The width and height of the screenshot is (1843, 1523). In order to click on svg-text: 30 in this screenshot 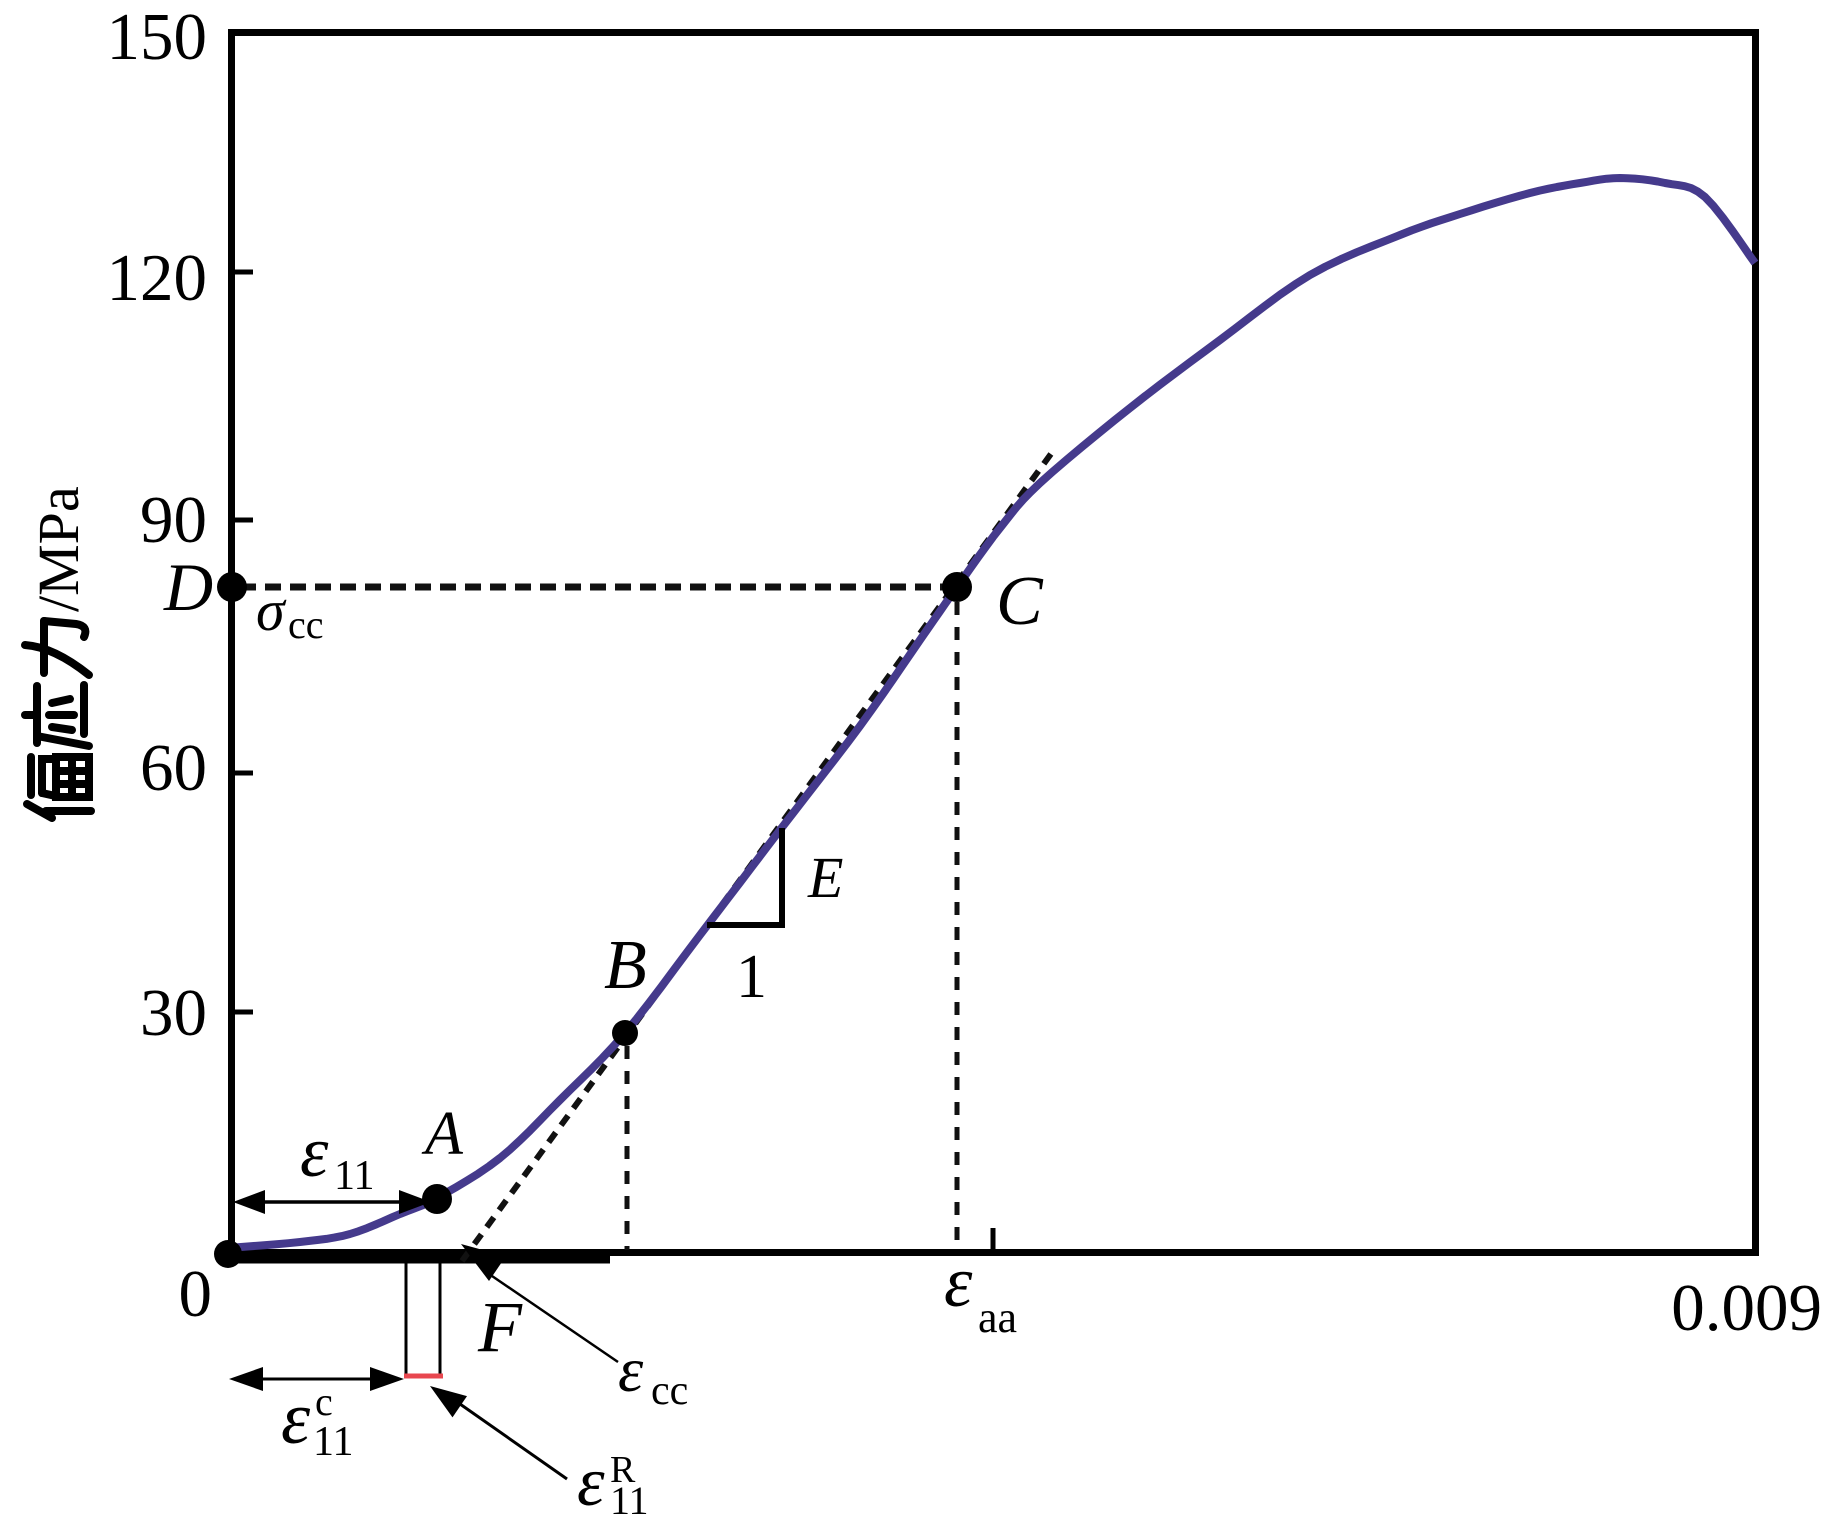, I will do `click(173, 1013)`.